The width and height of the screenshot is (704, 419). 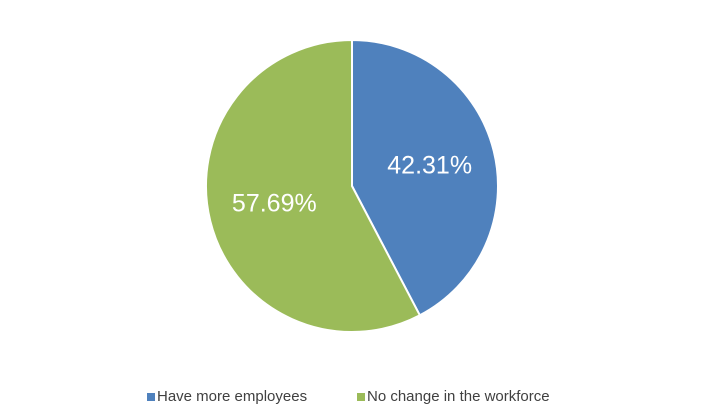 I want to click on value-label: 57.69%, so click(x=274, y=204).